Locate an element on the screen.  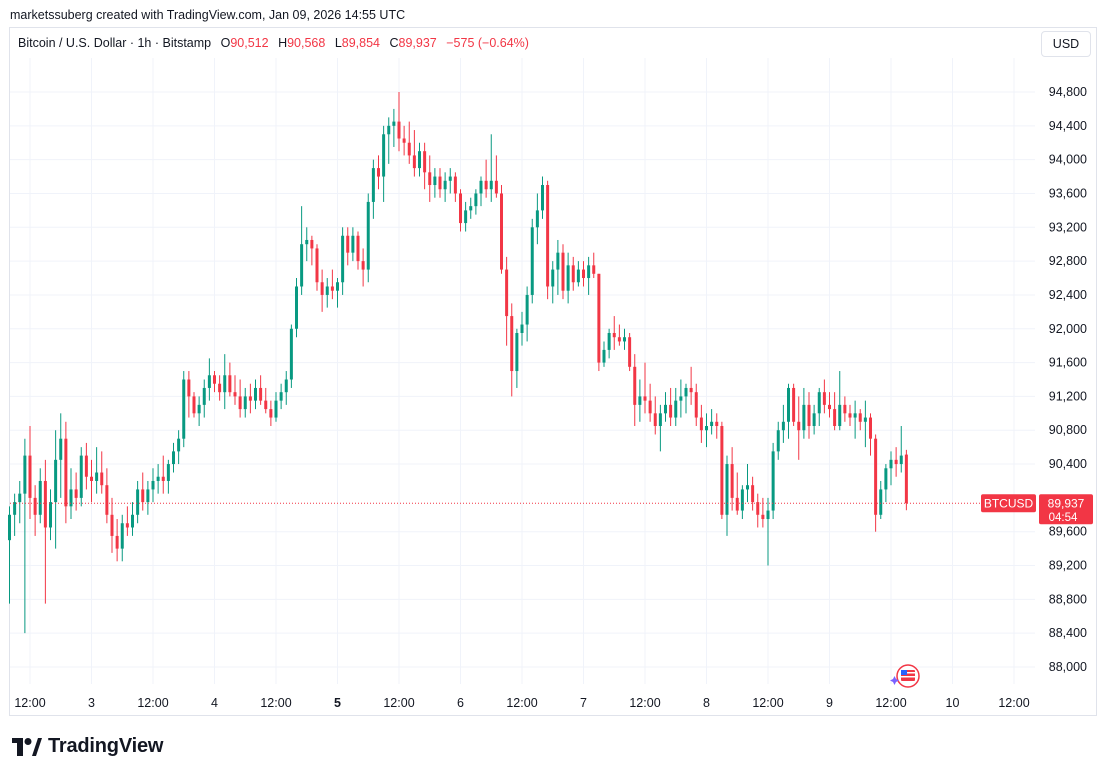
time-tick-label: 6 is located at coordinates (460, 703).